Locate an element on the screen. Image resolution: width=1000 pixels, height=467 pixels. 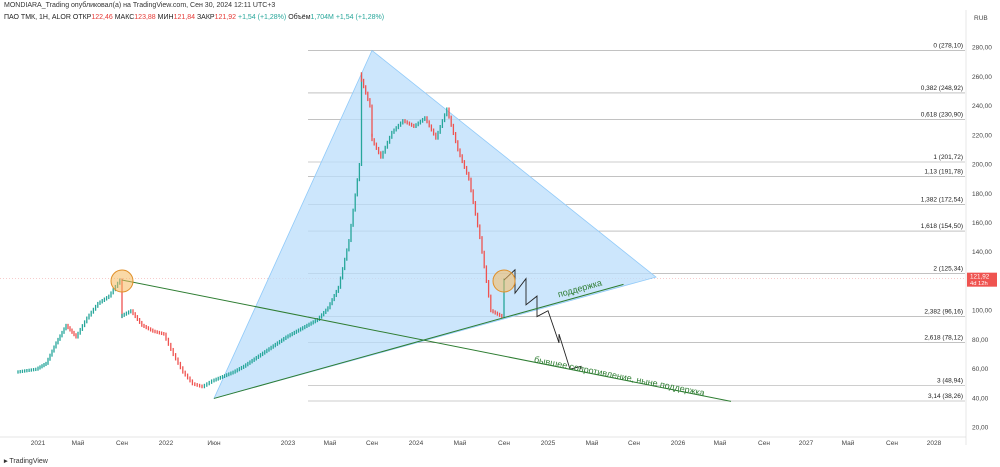
y-tick-label: 200,00 is located at coordinates (982, 165).